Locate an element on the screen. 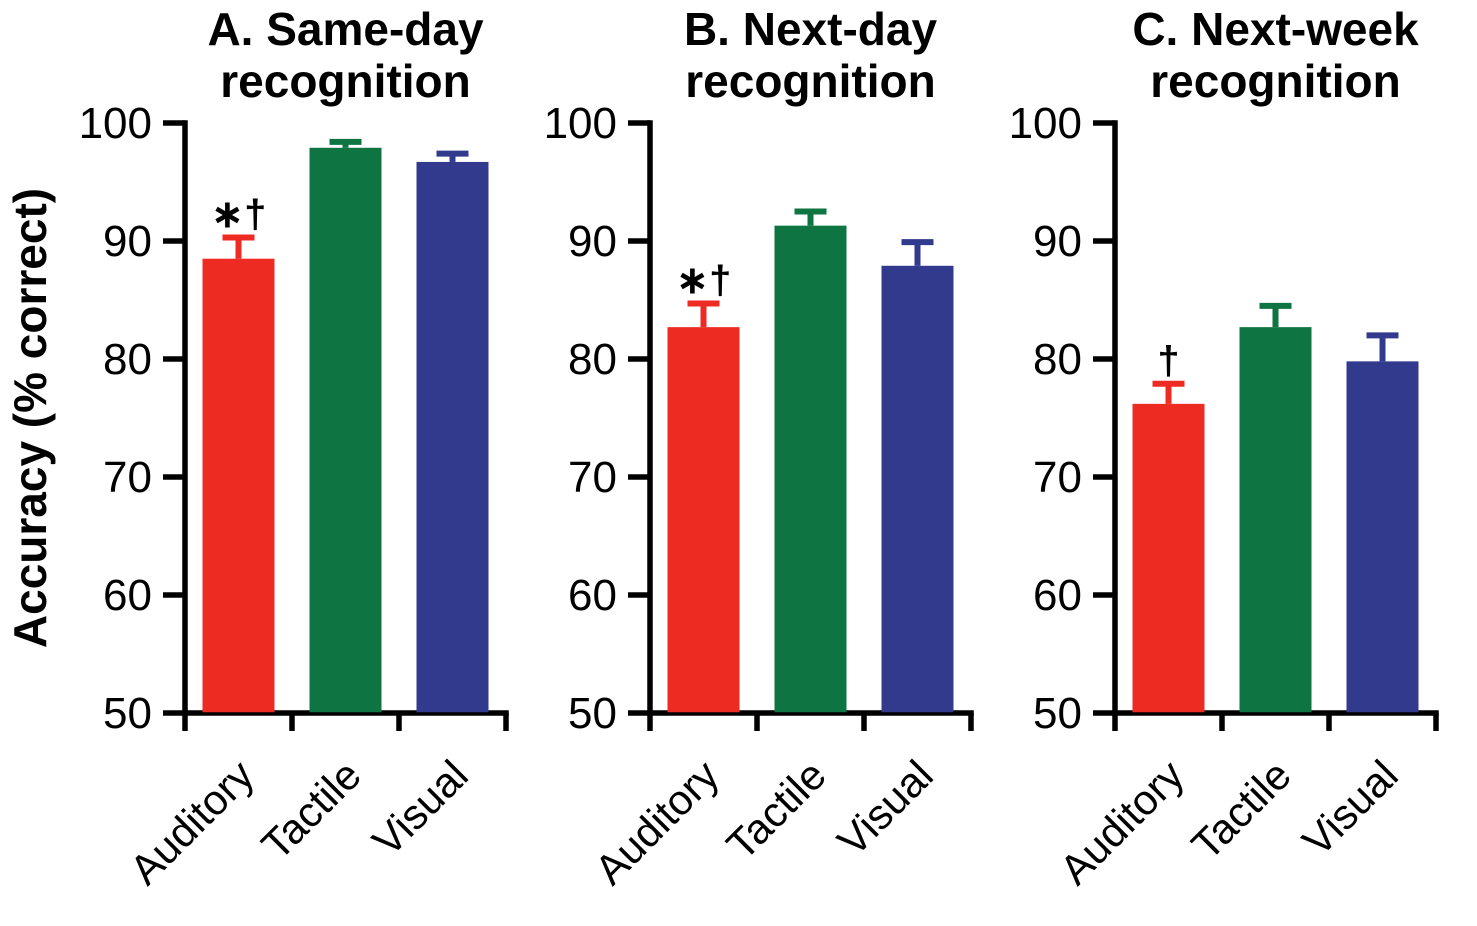 This screenshot has height=926, width=1477. bar-a-visual is located at coordinates (452, 437).